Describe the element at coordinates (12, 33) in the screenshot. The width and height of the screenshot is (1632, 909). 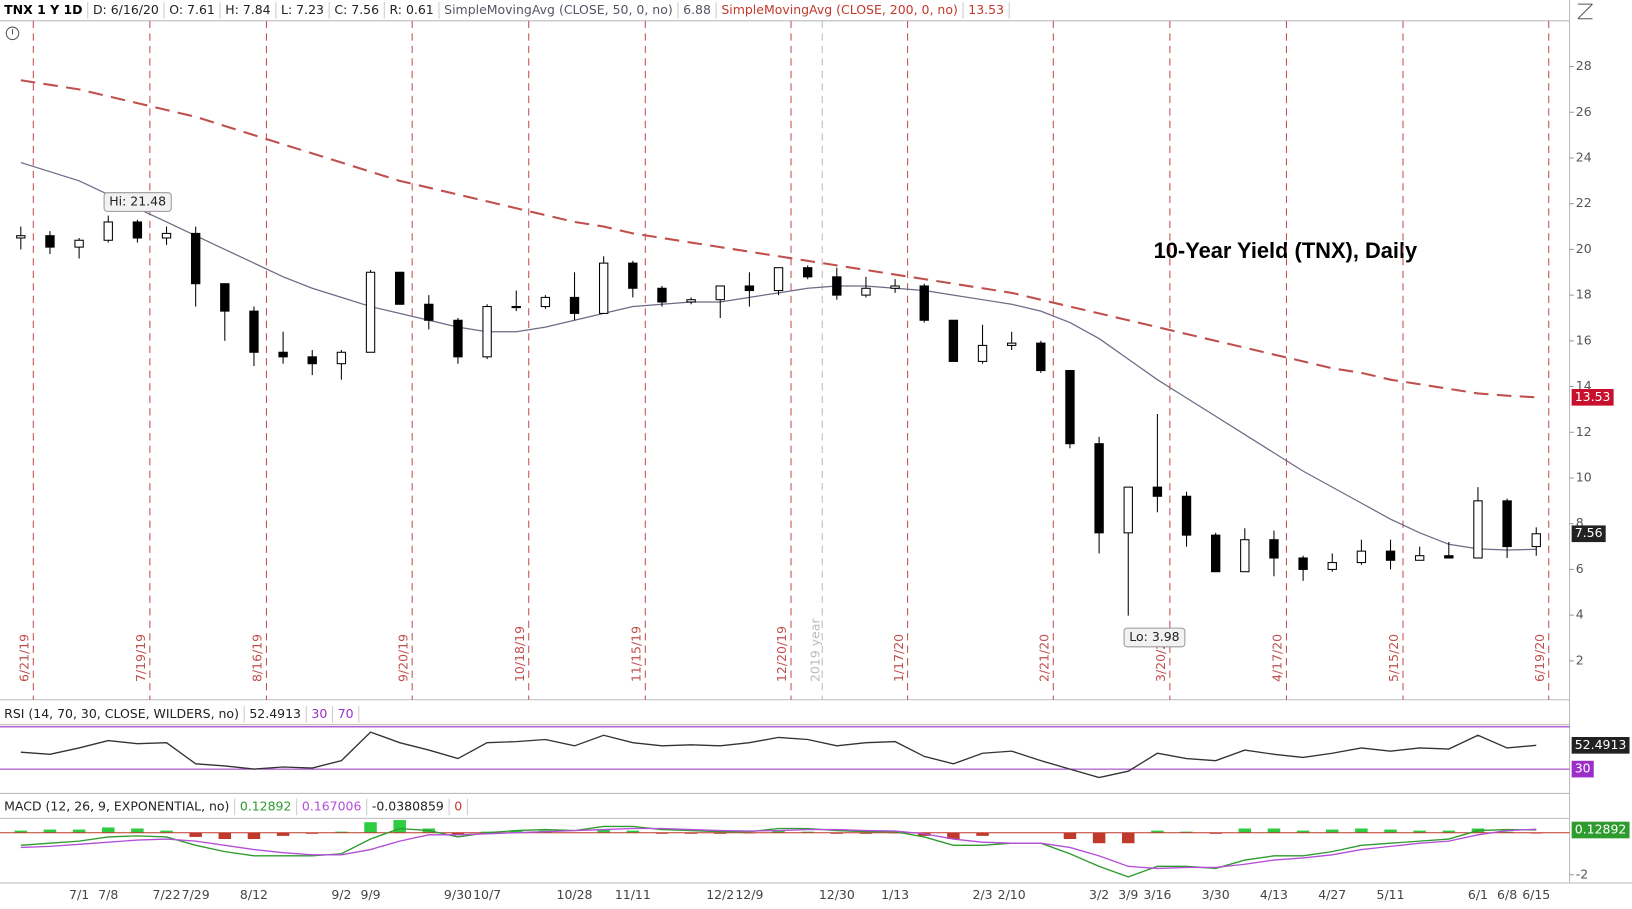
I see `alert-icon` at that location.